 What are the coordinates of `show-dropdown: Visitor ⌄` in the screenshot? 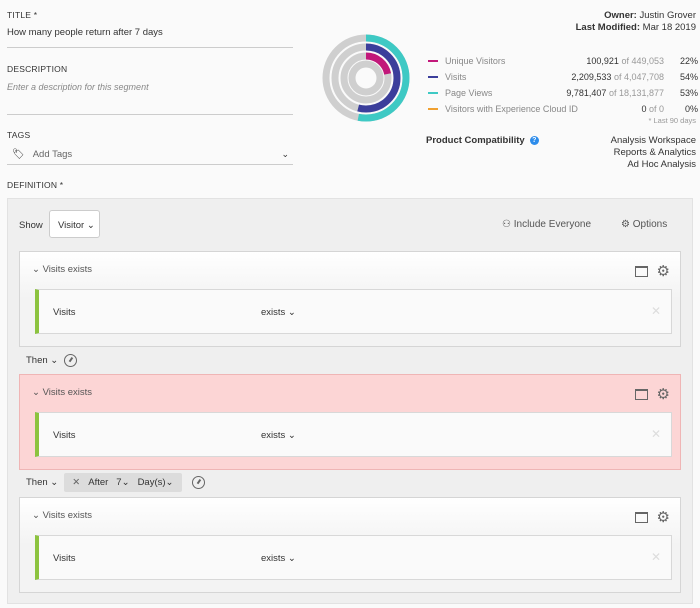 It's located at (74, 224).